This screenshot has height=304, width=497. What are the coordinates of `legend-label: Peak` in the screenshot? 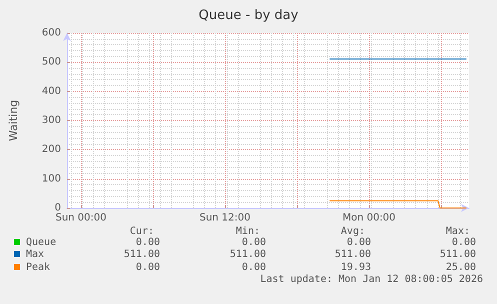 It's located at (38, 268).